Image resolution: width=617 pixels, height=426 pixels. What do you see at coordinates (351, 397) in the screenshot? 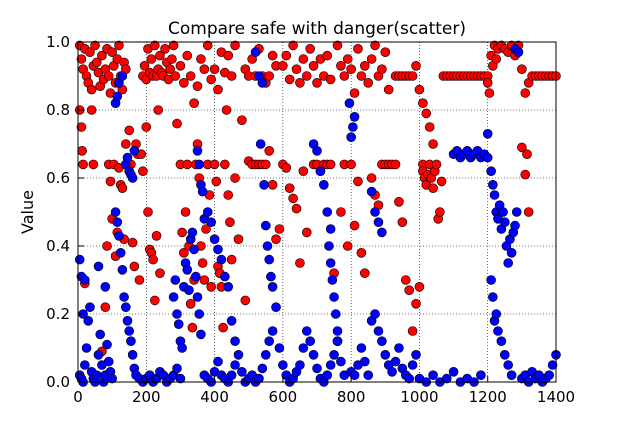
I see `x-tick-label: 800` at bounding box center [351, 397].